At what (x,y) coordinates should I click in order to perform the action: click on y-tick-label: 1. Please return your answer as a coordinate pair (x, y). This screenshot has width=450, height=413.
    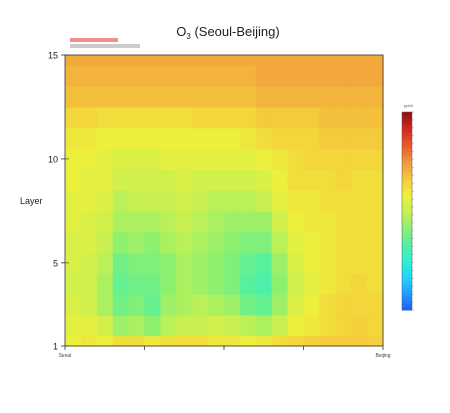
    Looking at the image, I should click on (55, 347).